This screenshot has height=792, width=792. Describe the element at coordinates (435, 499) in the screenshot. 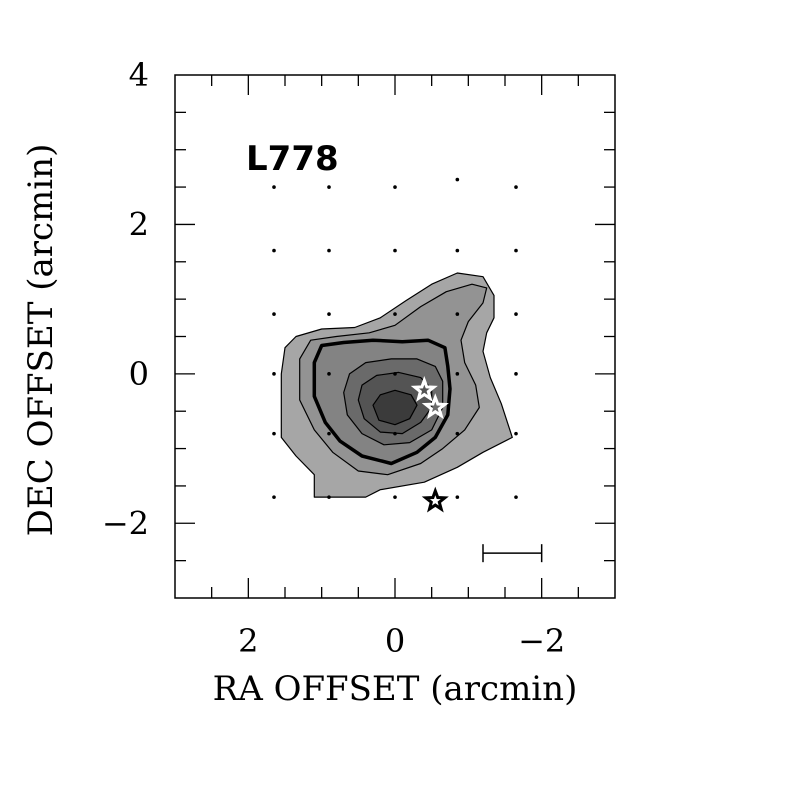

I see `source-star-black` at that location.